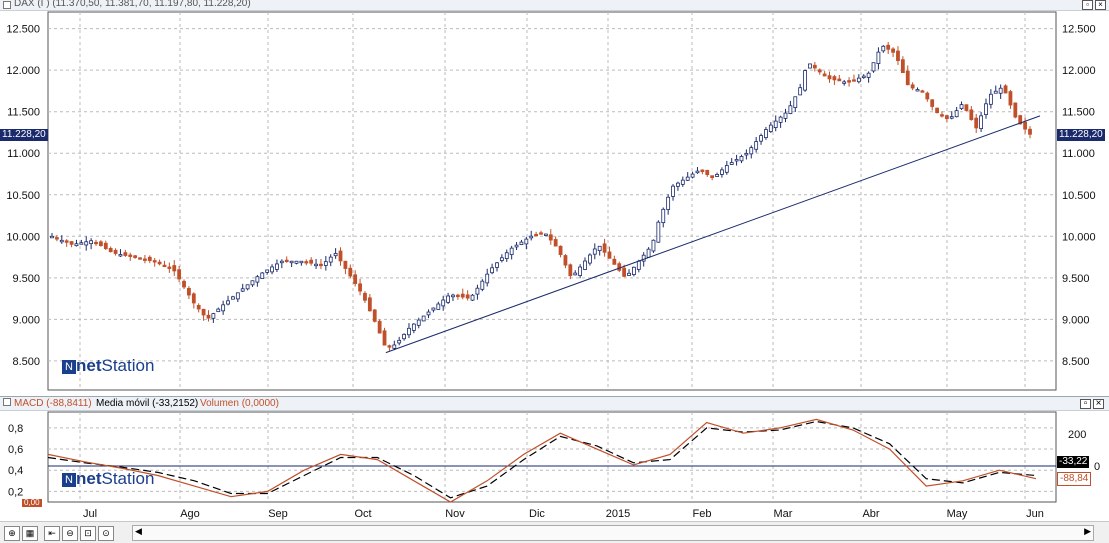  I want to click on window-menu-icon, so click(7, 5).